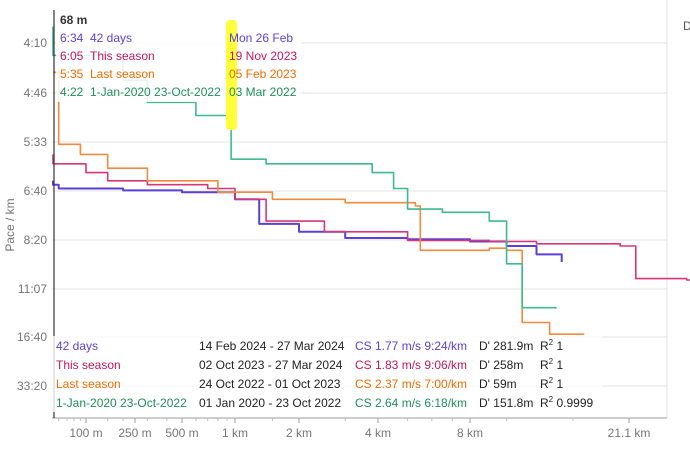 The image size is (690, 454). What do you see at coordinates (72, 56) in the screenshot?
I see `tooltip-pace: 6:05` at bounding box center [72, 56].